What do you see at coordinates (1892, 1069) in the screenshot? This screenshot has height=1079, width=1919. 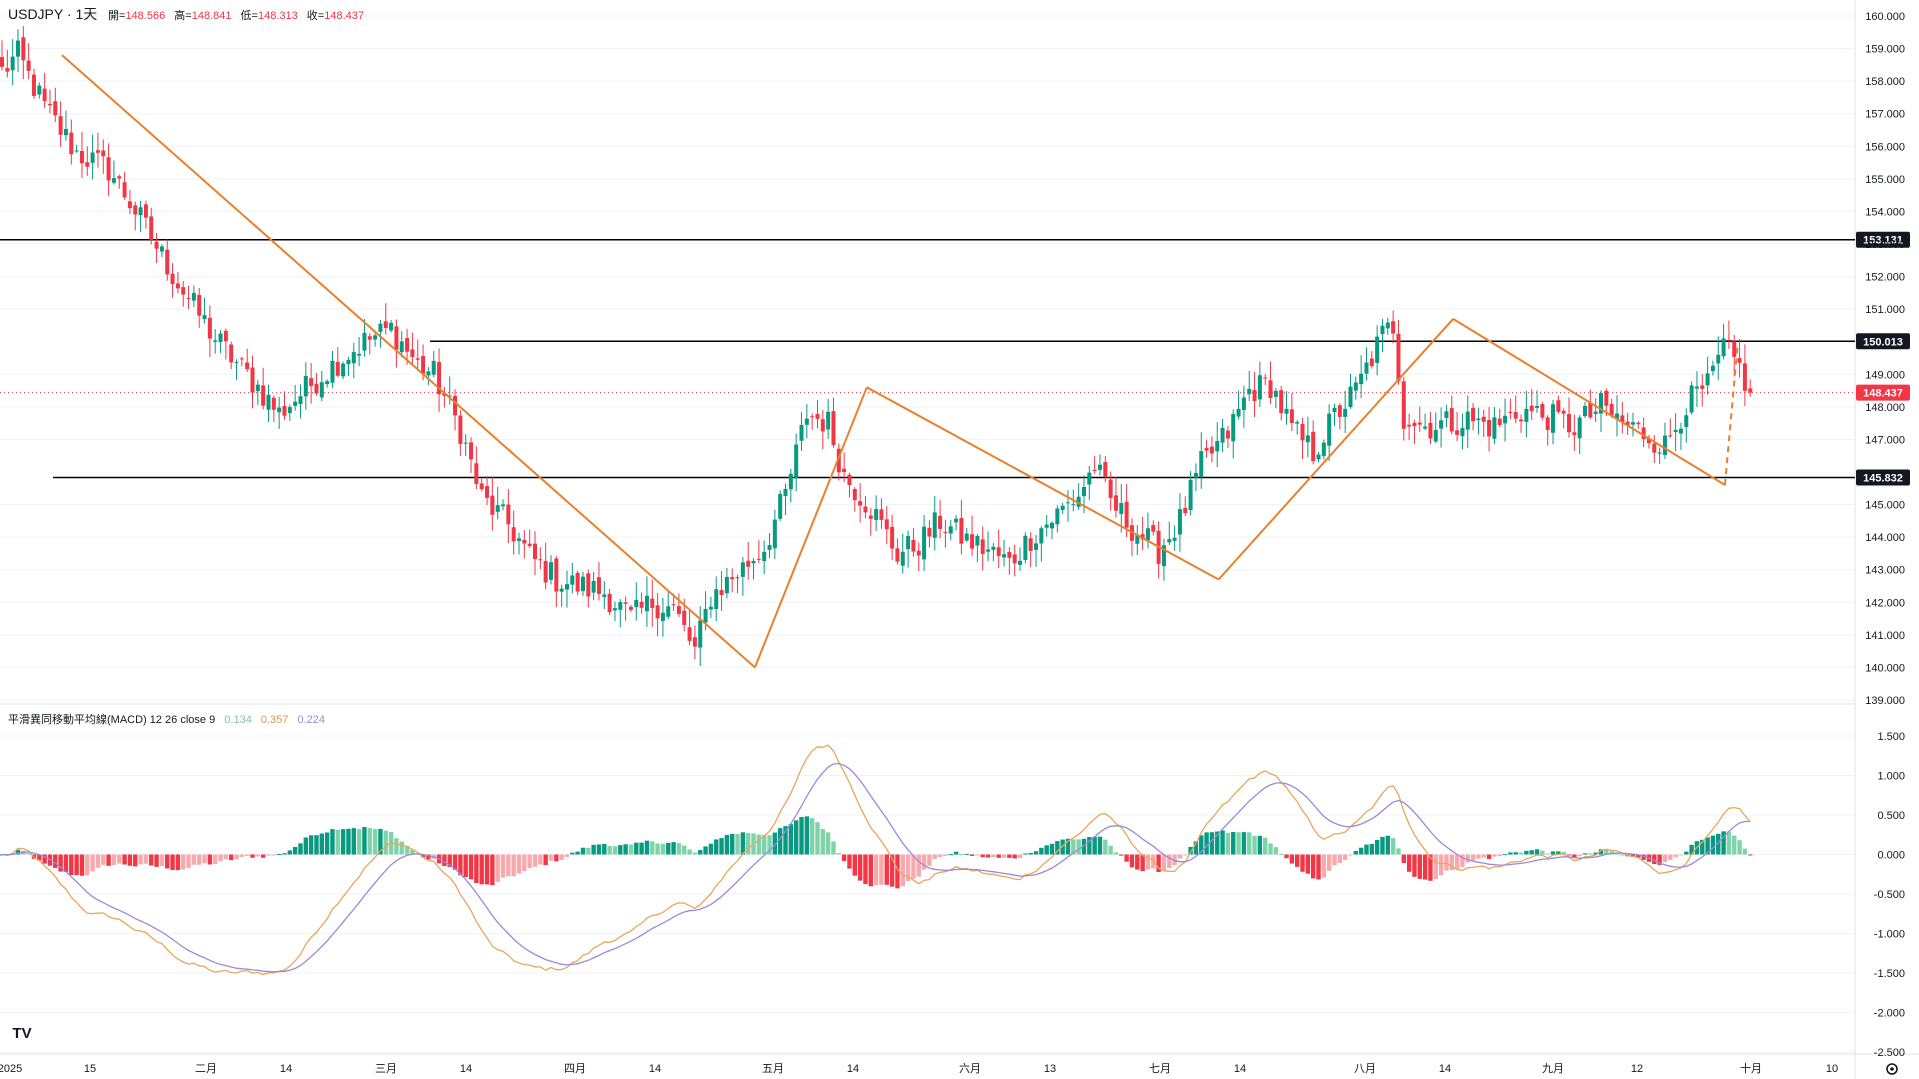 I see `settings-gear-icon` at bounding box center [1892, 1069].